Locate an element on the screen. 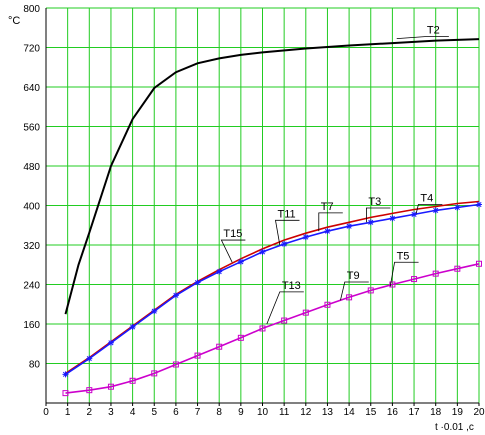 The height and width of the screenshot is (435, 485). y-tick-label: 800 is located at coordinates (31, 9).